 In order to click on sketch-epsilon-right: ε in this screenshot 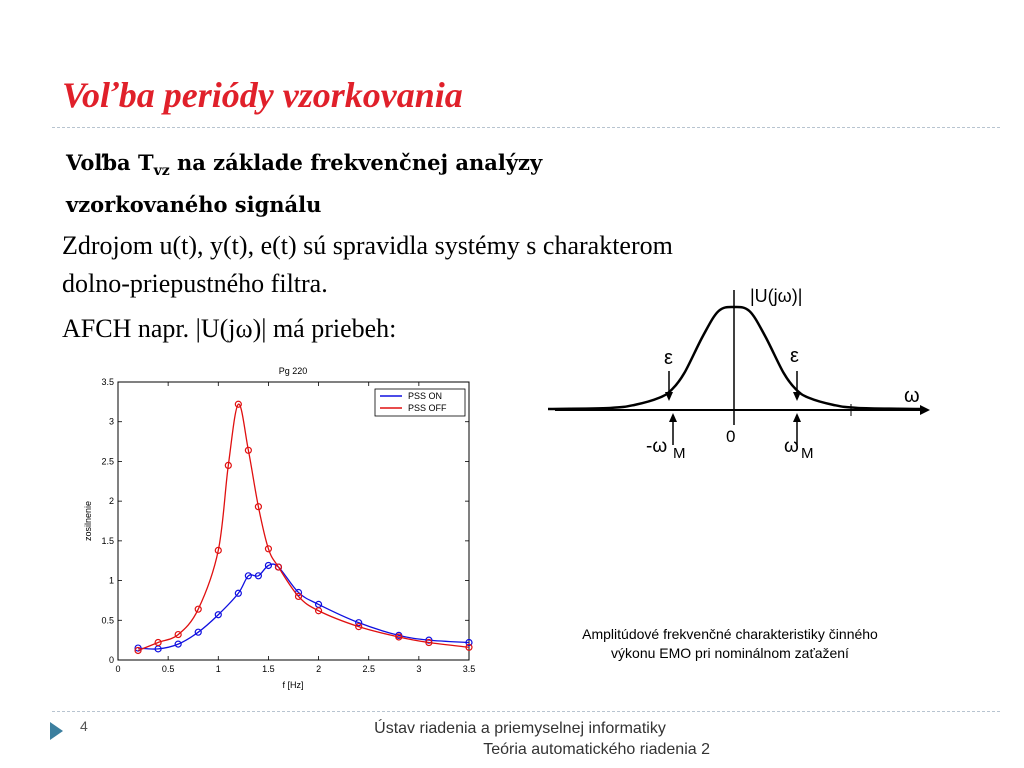, I will do `click(794, 356)`.